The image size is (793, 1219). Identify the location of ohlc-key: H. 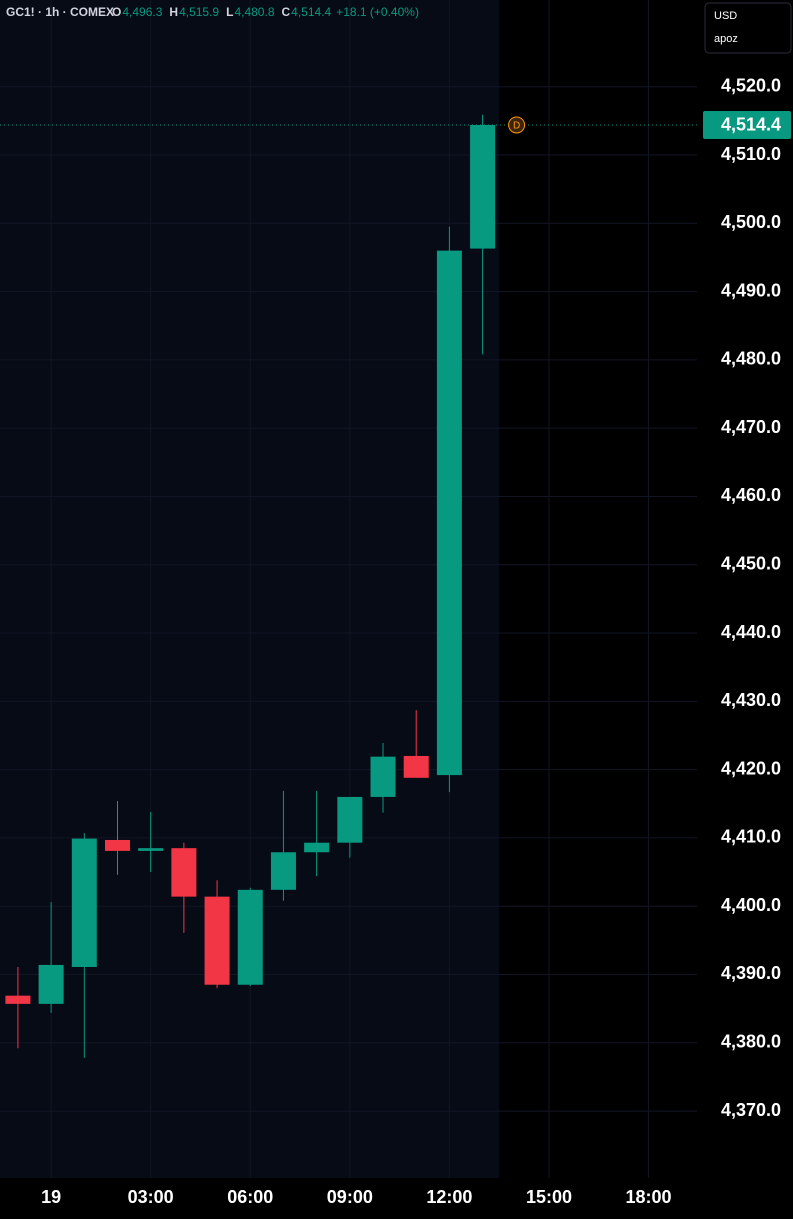
(173, 12).